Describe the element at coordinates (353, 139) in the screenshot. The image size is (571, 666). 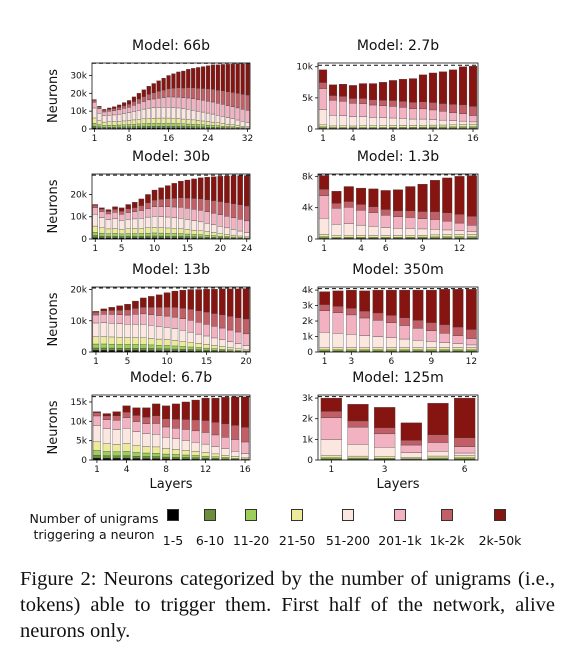
I see `x-tick-label: 4` at that location.